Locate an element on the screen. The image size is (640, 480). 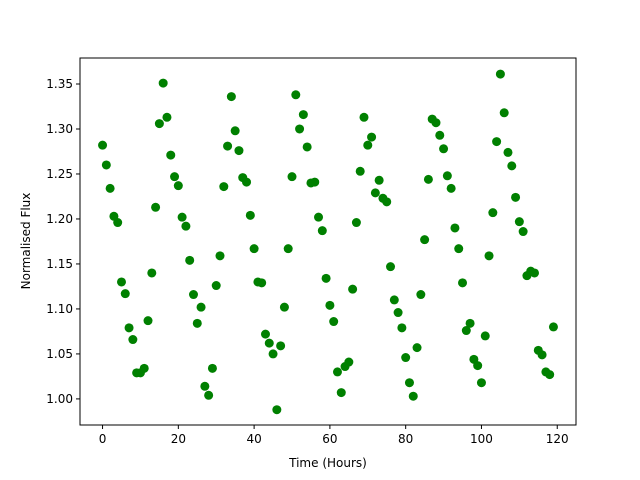
y-tick-label: 1.20 is located at coordinates (59, 219).